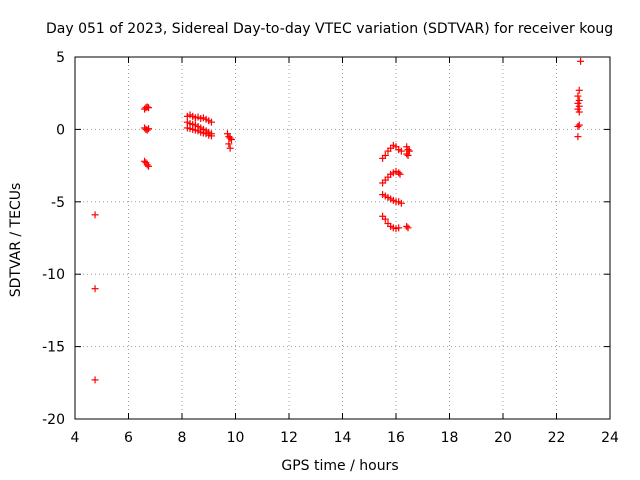 This screenshot has height=480, width=640. Describe the element at coordinates (503, 438) in the screenshot. I see `x-tick-label: 20` at that location.